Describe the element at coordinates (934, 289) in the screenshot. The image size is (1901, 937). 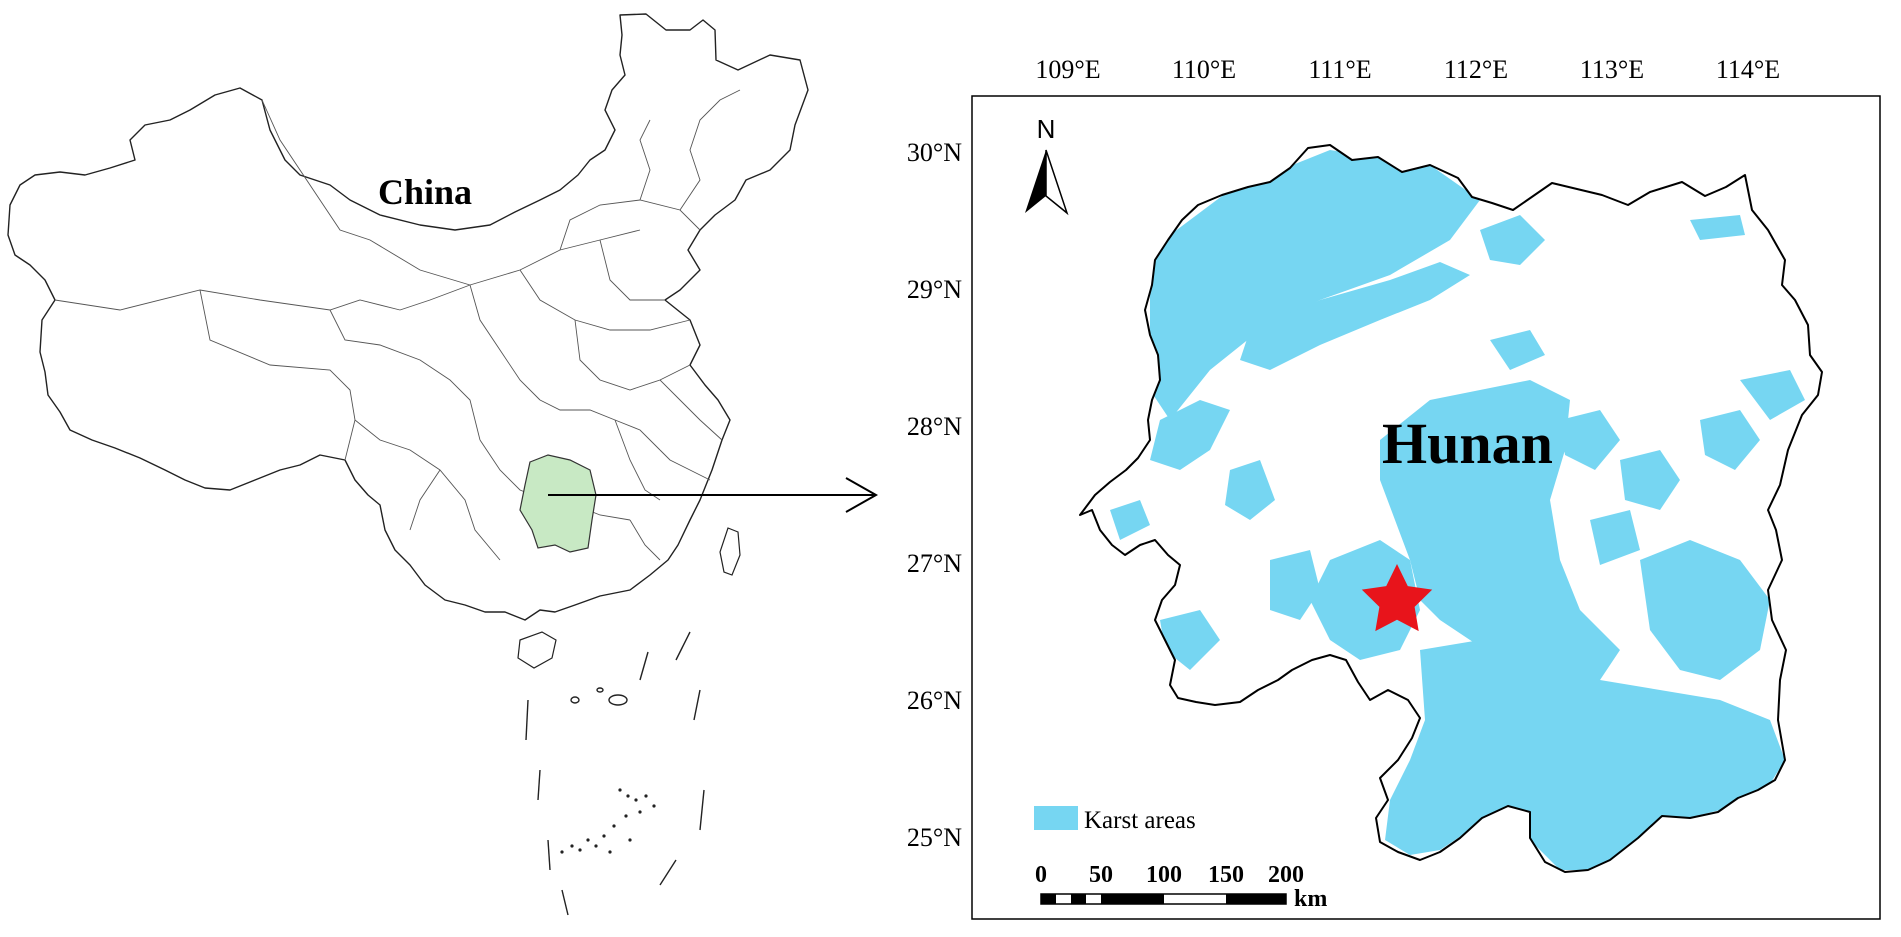
I see `lat-label-29: 29°N` at that location.